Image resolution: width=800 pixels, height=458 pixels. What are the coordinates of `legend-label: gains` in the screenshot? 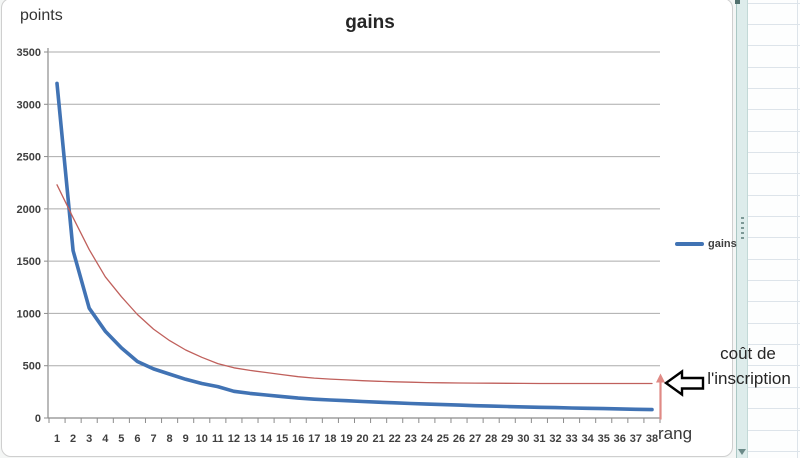 It's located at (722, 244).